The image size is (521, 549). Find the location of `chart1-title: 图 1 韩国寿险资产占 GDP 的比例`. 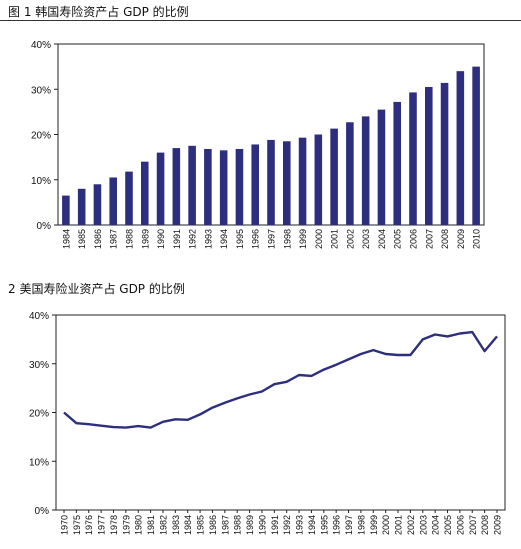

chart1-title: 图 1 韩国寿险资产占 GDP 的比例 is located at coordinates (98, 12).